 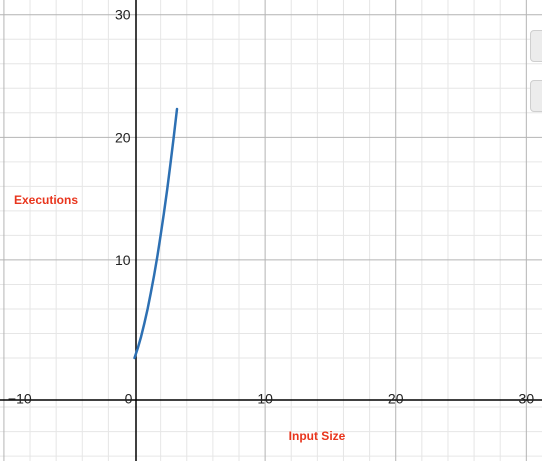 What do you see at coordinates (129, 399) in the screenshot?
I see `x-tick-label: 0` at bounding box center [129, 399].